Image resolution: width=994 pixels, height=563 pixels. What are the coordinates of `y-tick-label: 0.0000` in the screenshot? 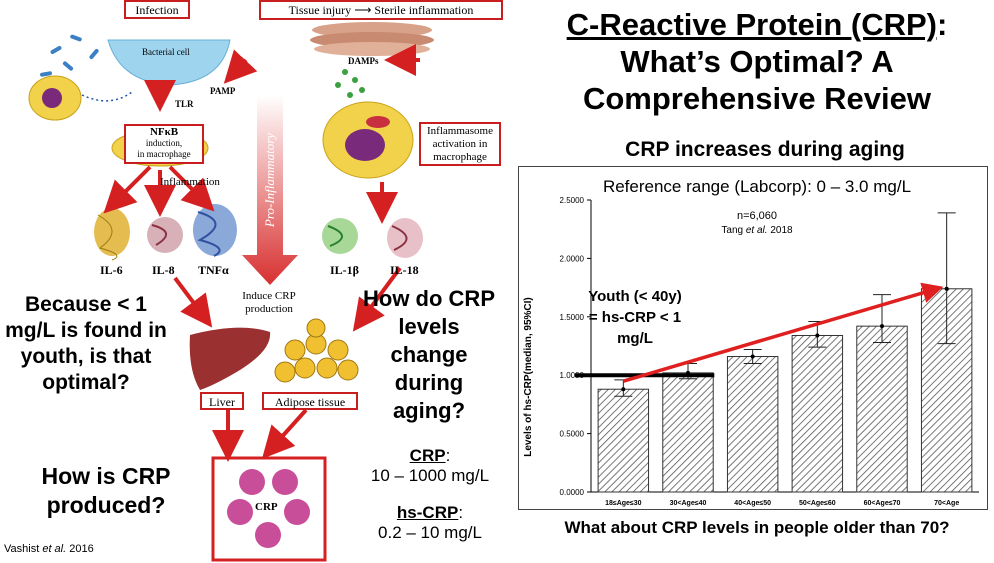 It's located at (572, 492).